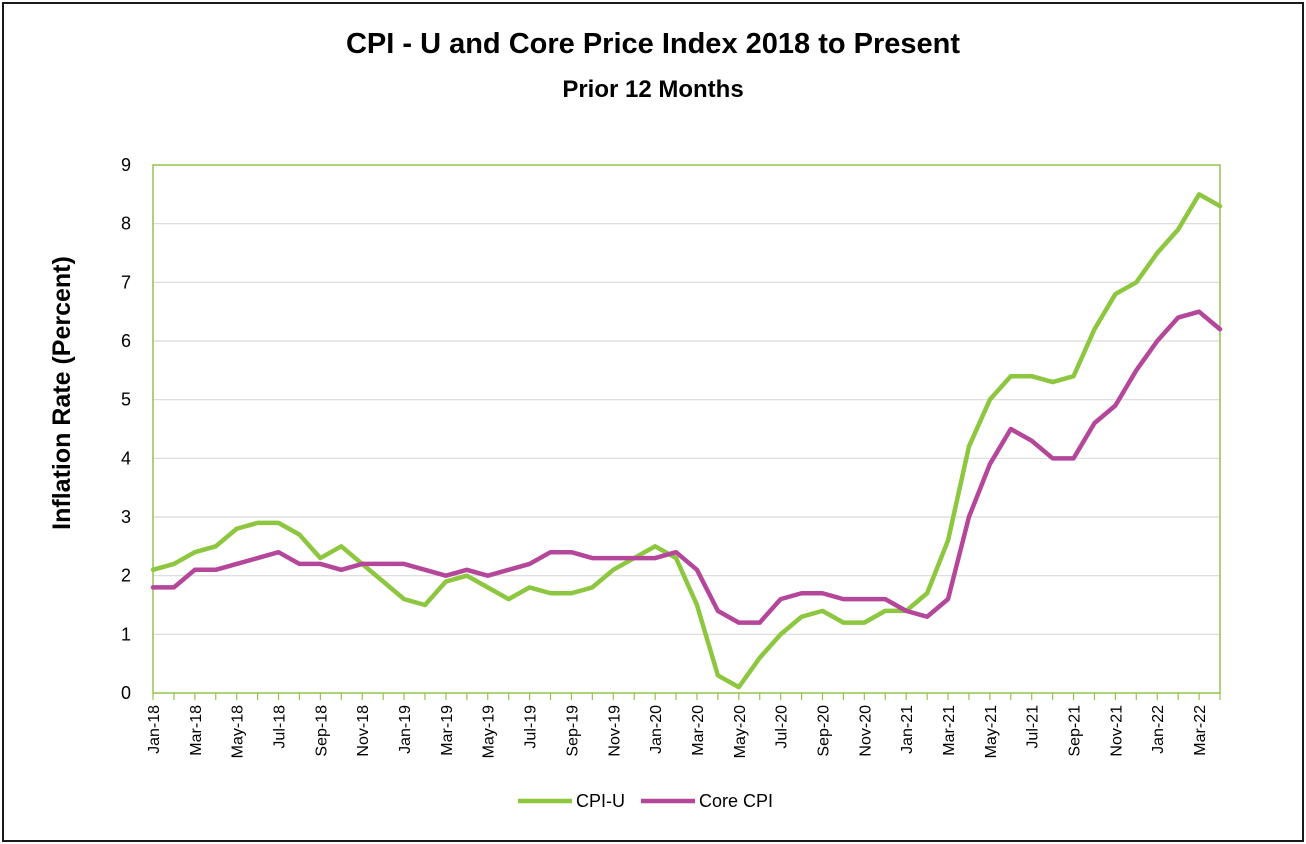 The image size is (1306, 844). Describe the element at coordinates (1033, 727) in the screenshot. I see `x-tick-label: Jul-21` at that location.